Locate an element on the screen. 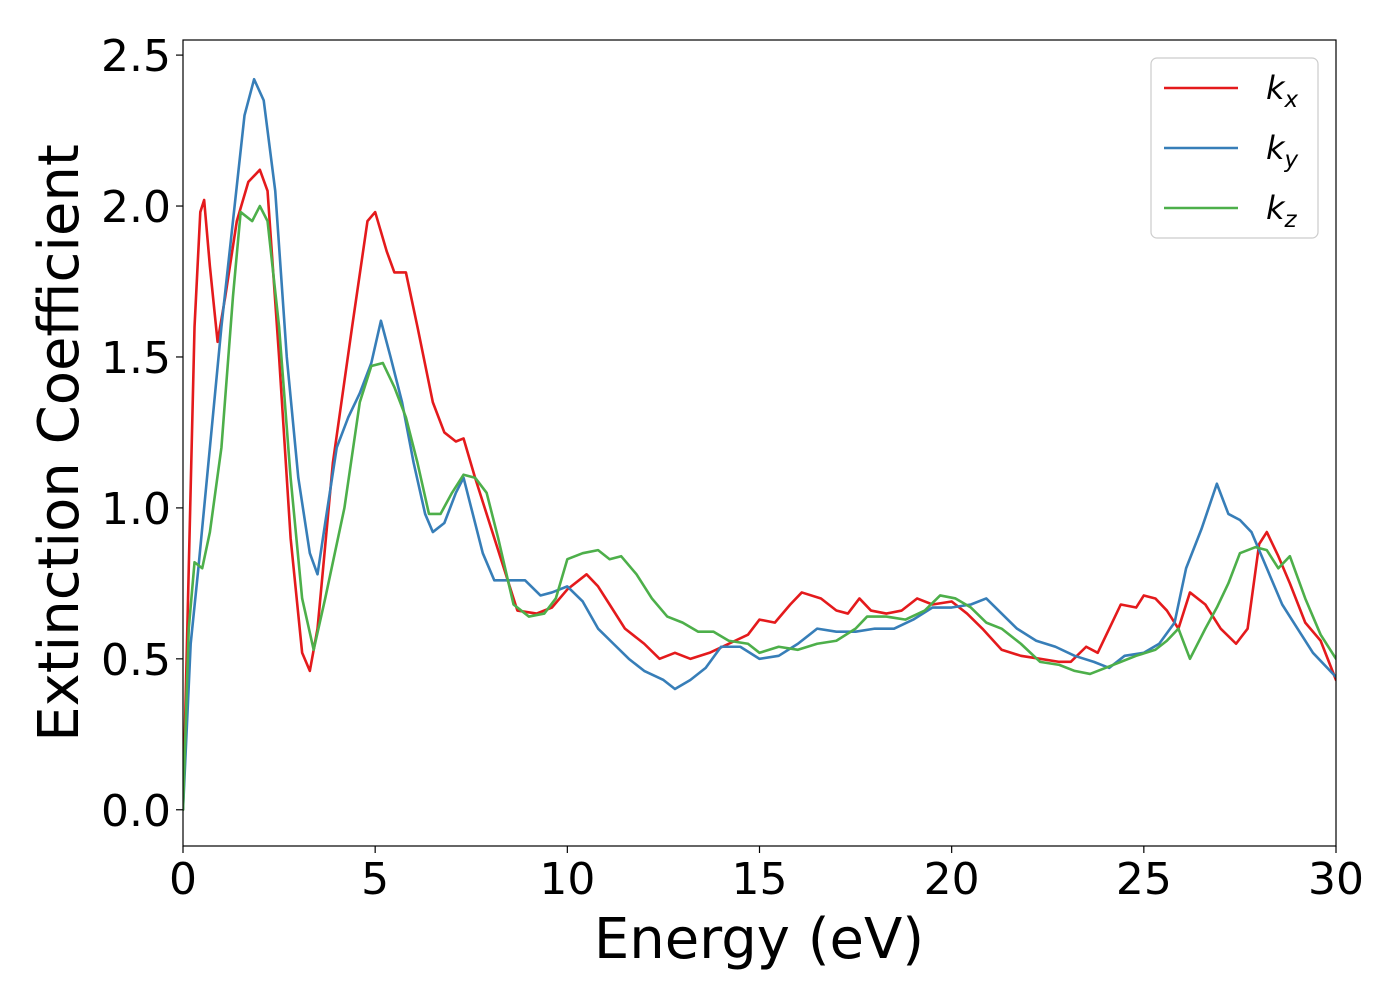  x-axis-label: Energy (eV) is located at coordinates (759, 939).